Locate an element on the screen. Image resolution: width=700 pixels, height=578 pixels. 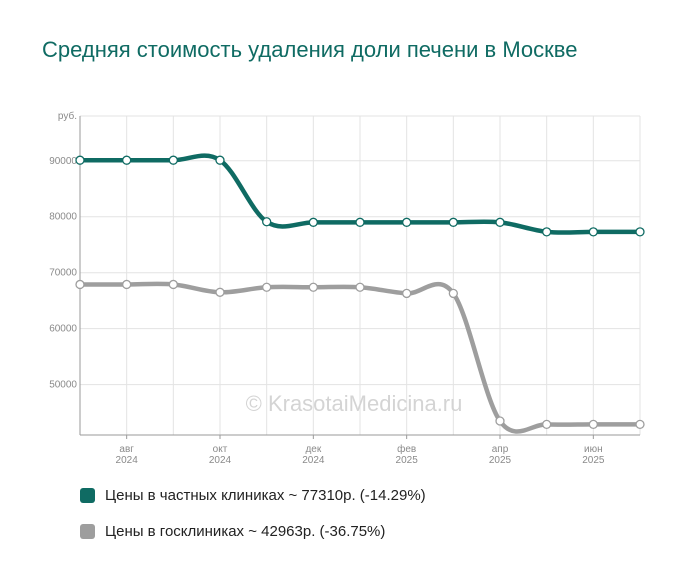
legend-item-public: Цены в госклиниках ~ 42963р. (-36.75%) is located at coordinates (253, 531).